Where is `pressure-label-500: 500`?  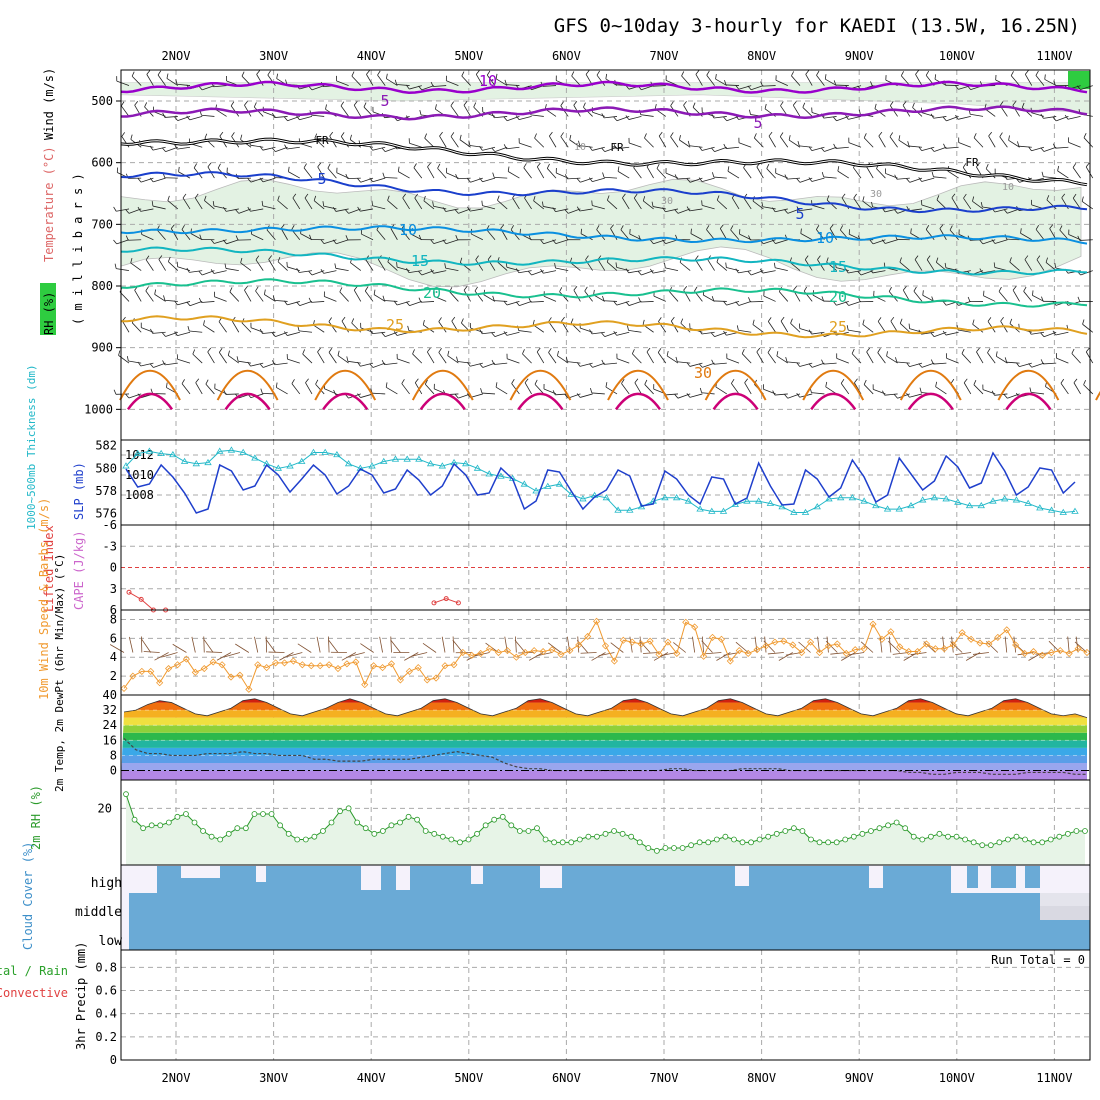 pressure-label-500: 500 is located at coordinates (102, 101).